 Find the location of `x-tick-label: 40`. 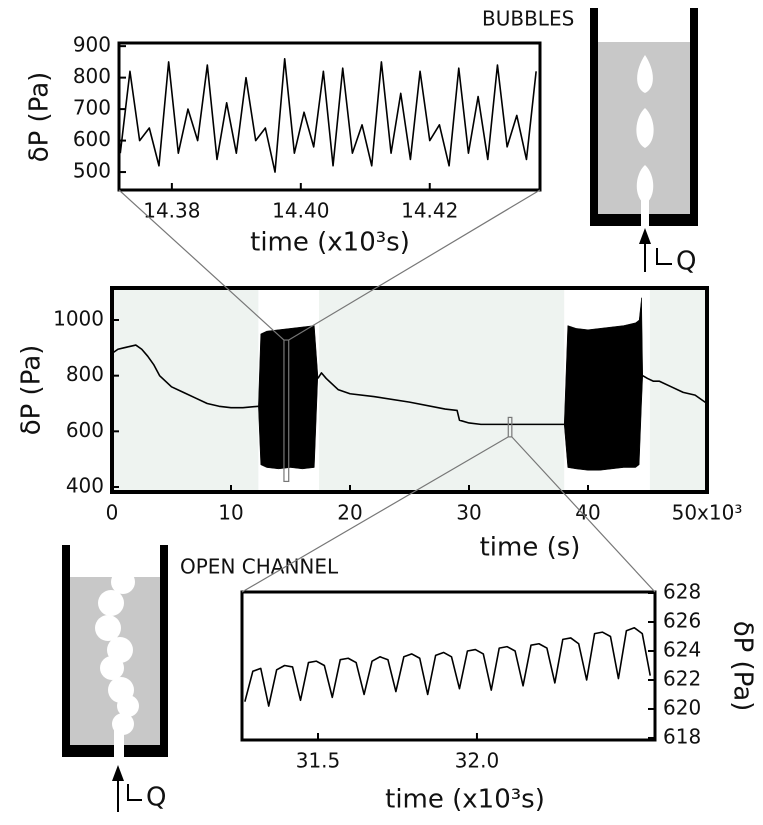

x-tick-label: 40 is located at coordinates (587, 513).